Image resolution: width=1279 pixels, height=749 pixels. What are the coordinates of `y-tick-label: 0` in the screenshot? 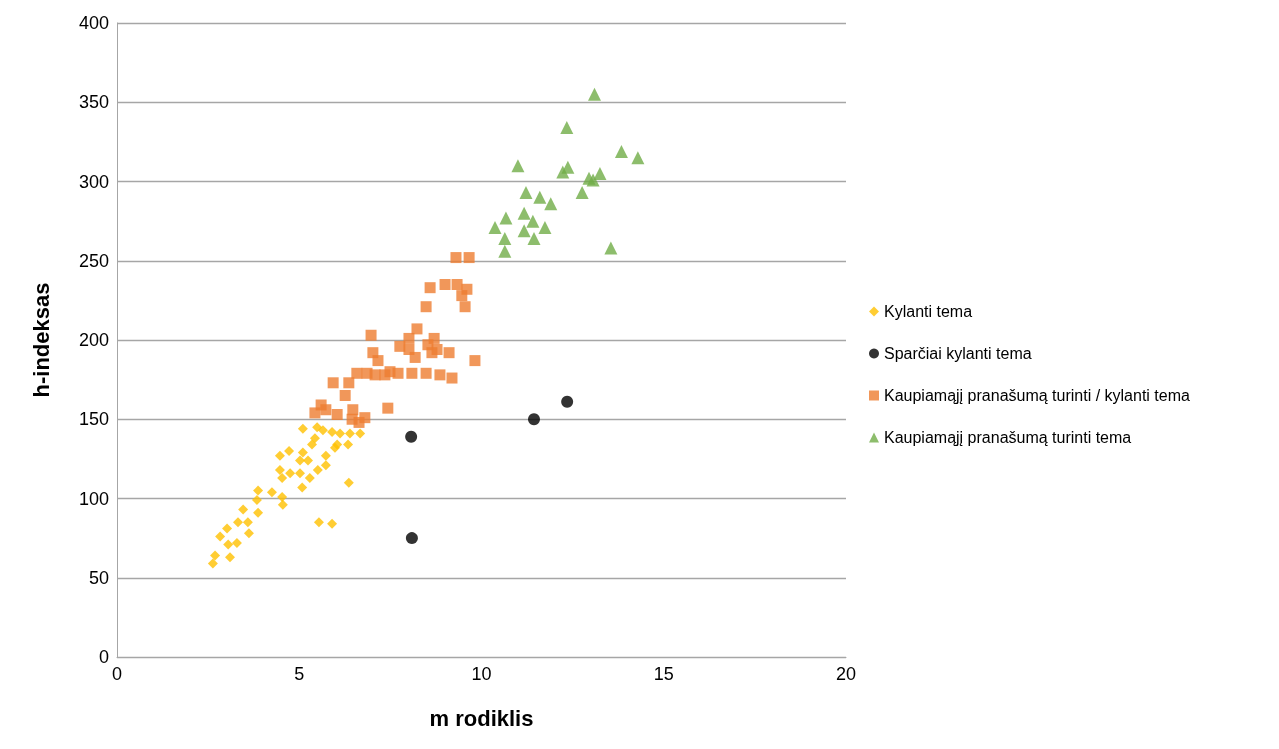 It's located at (103, 657).